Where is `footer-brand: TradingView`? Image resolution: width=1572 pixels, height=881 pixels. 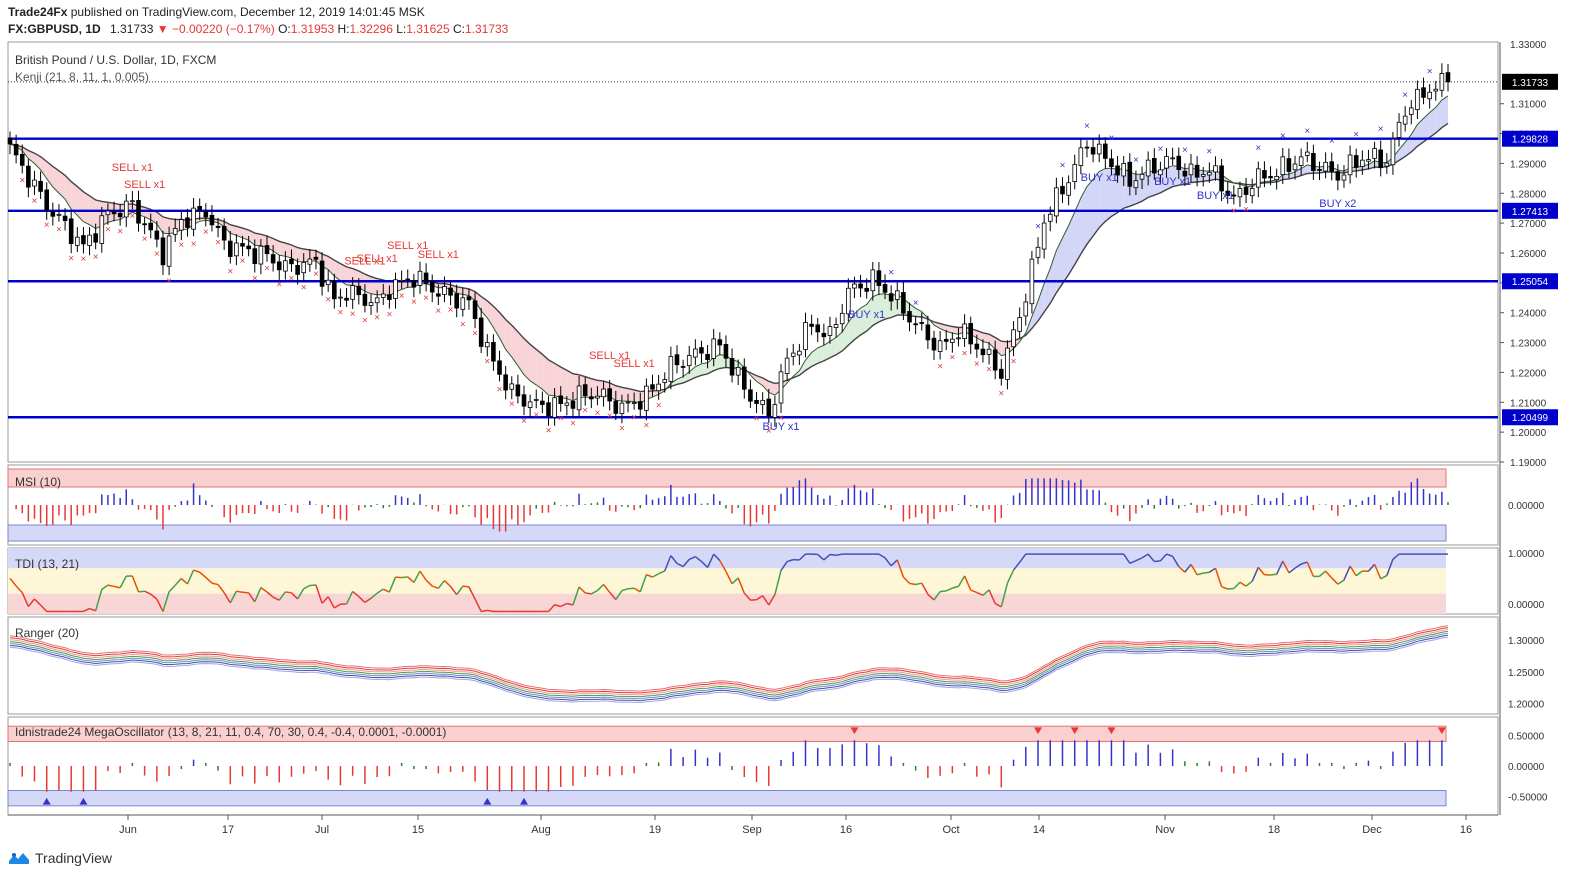 footer-brand: TradingView is located at coordinates (74, 858).